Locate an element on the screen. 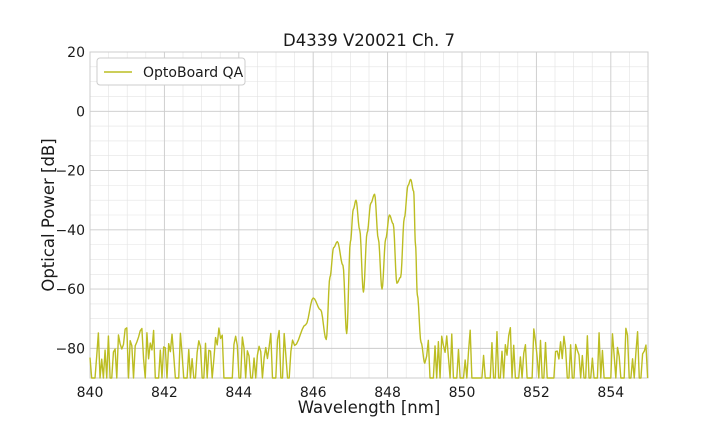  x-axis-ticks: 840 842 844 846 848 850 852 854 is located at coordinates (351, 393).